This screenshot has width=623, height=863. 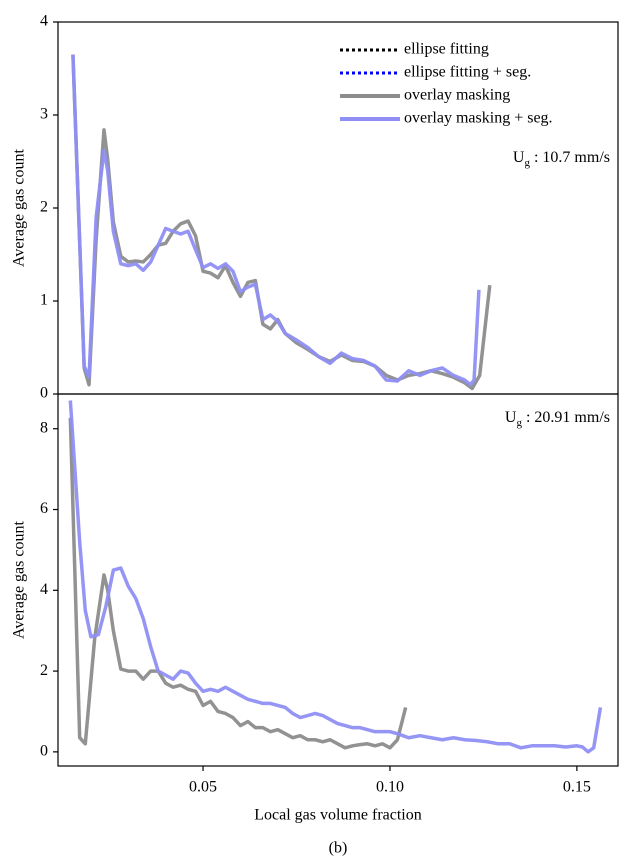 What do you see at coordinates (44, 508) in the screenshot?
I see `y-tick-label: 6` at bounding box center [44, 508].